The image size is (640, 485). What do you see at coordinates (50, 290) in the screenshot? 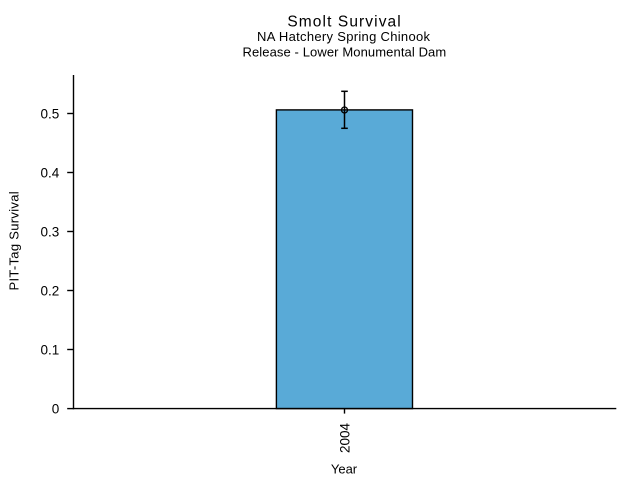
I see `svg-text: 0.2` at bounding box center [50, 290].